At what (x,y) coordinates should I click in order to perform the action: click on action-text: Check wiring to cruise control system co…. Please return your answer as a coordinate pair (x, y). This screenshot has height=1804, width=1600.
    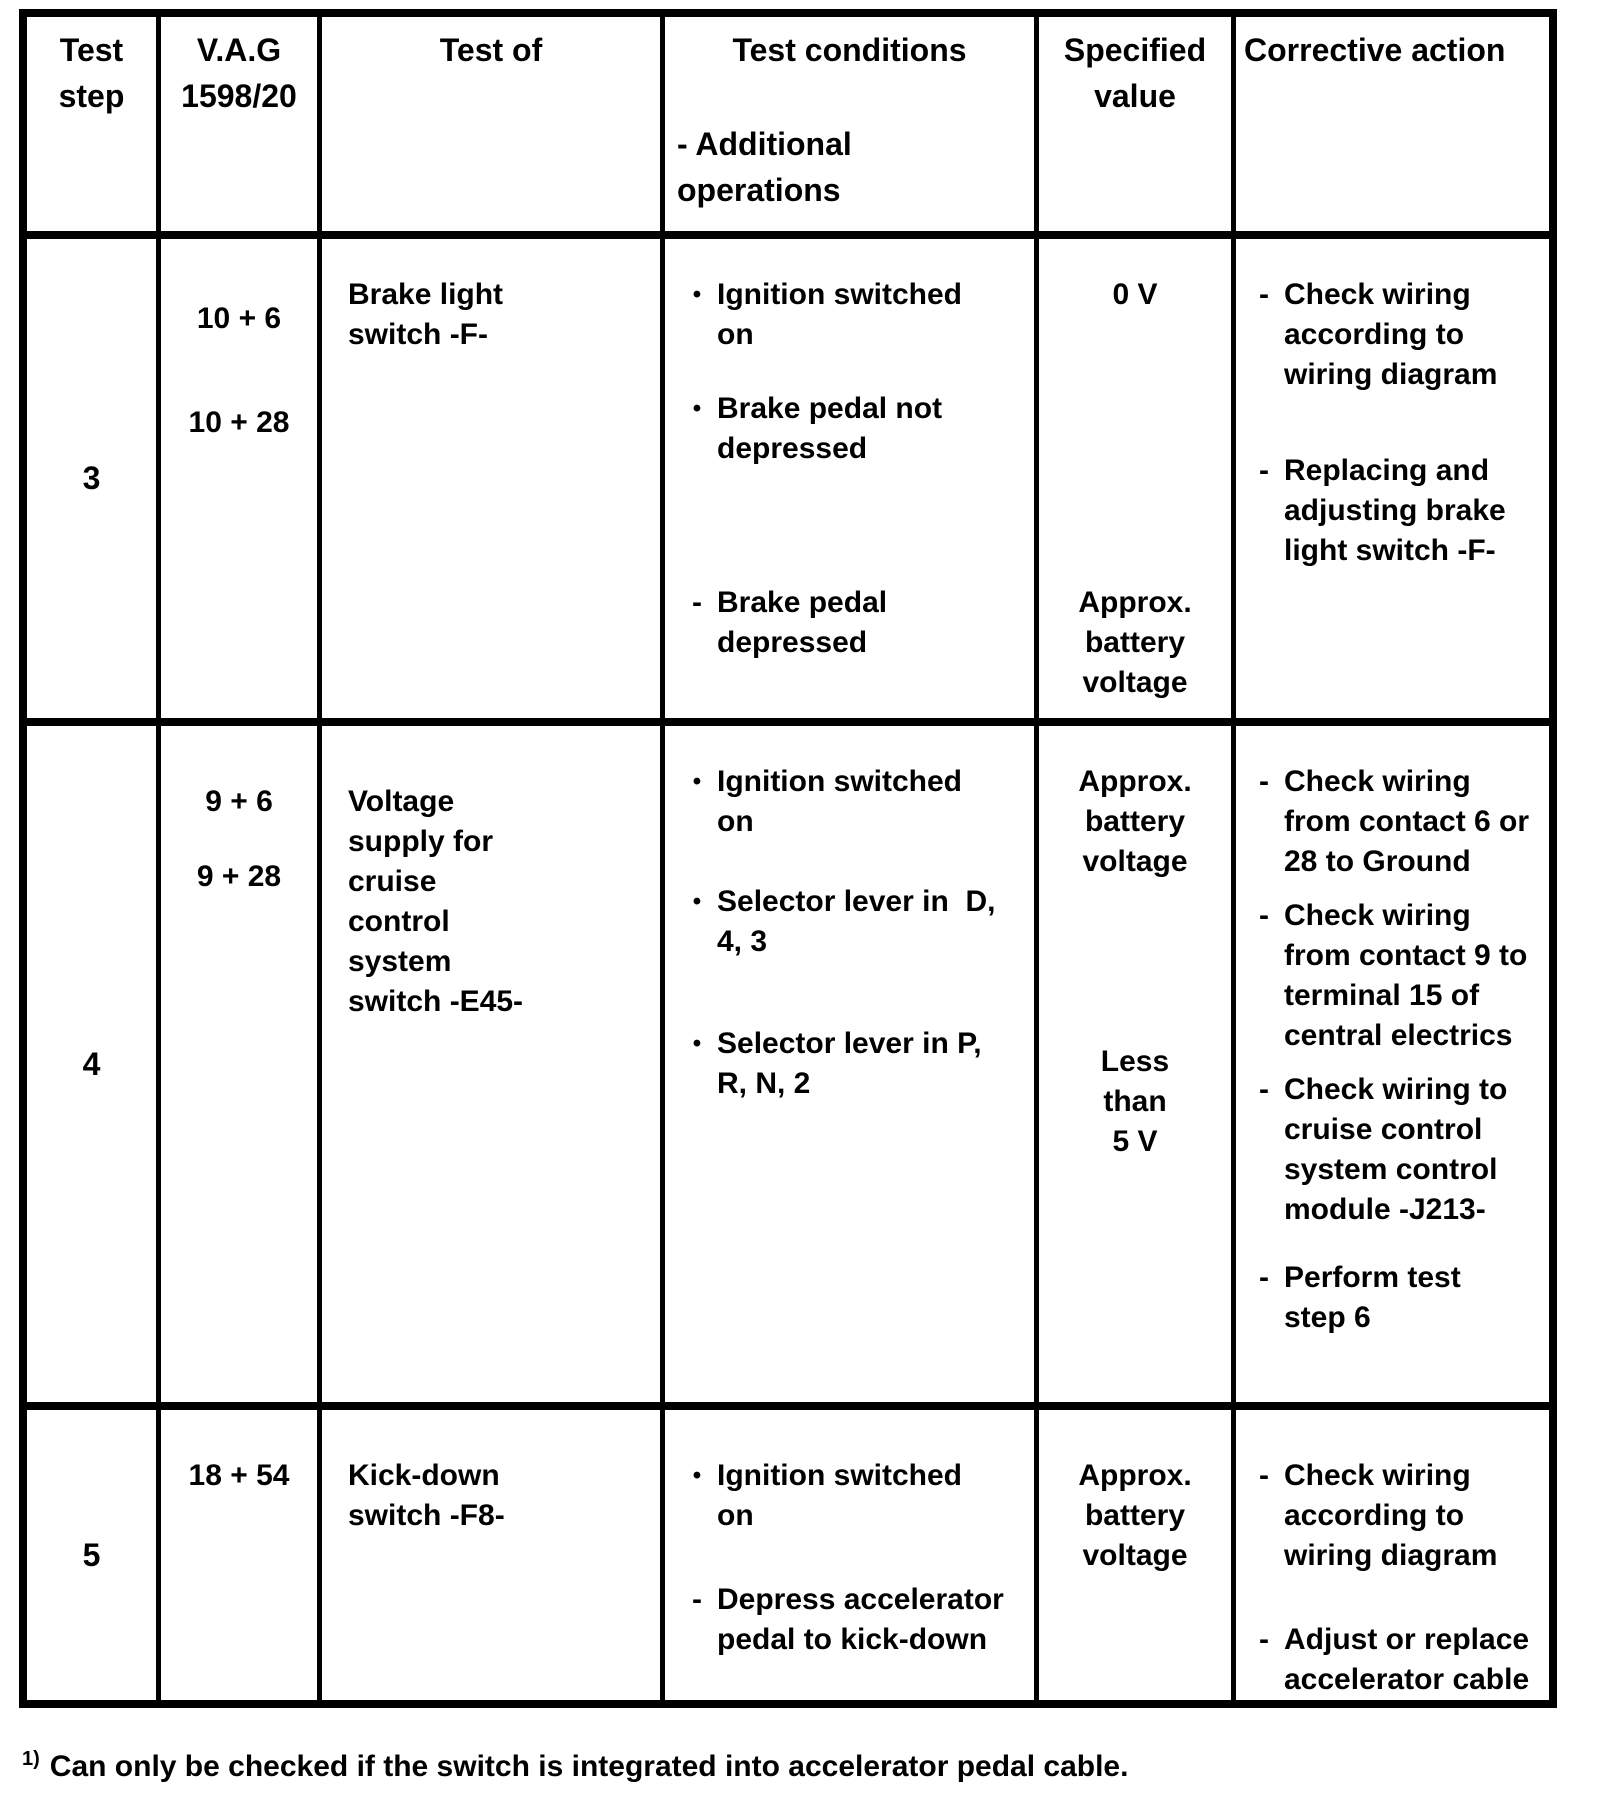
    Looking at the image, I should click on (1396, 1149).